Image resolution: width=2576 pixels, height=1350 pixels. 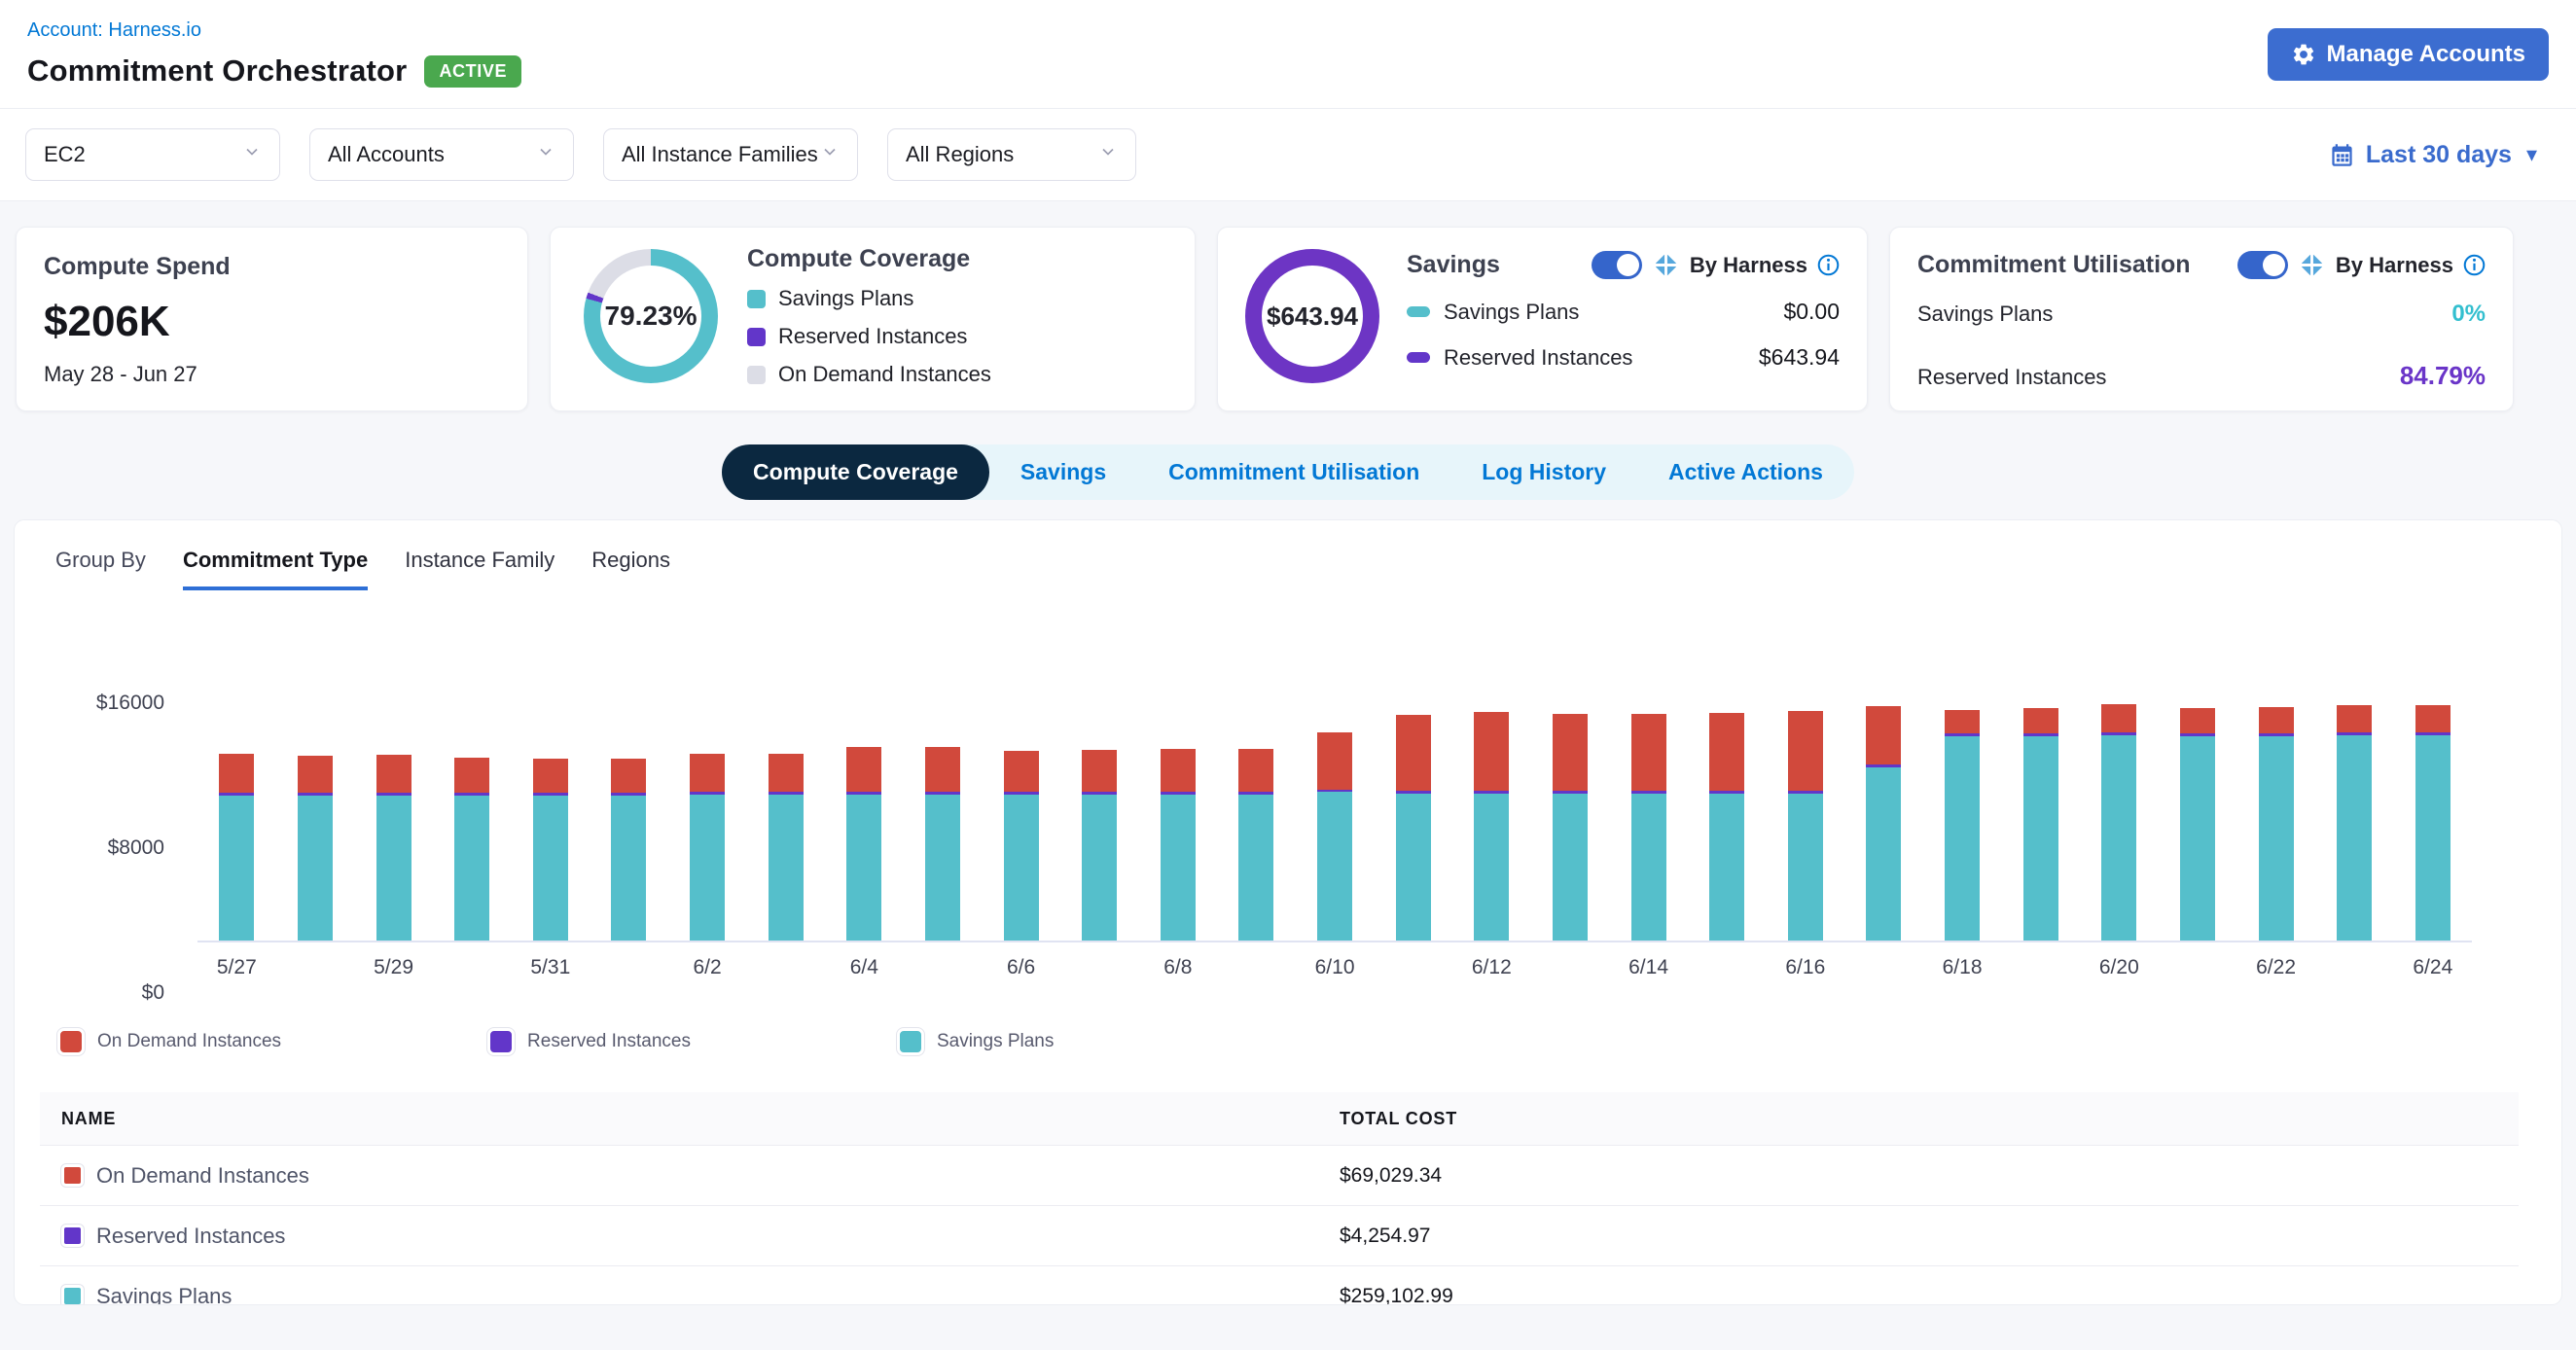 What do you see at coordinates (873, 336) in the screenshot?
I see `legend-label: Reserved Instances` at bounding box center [873, 336].